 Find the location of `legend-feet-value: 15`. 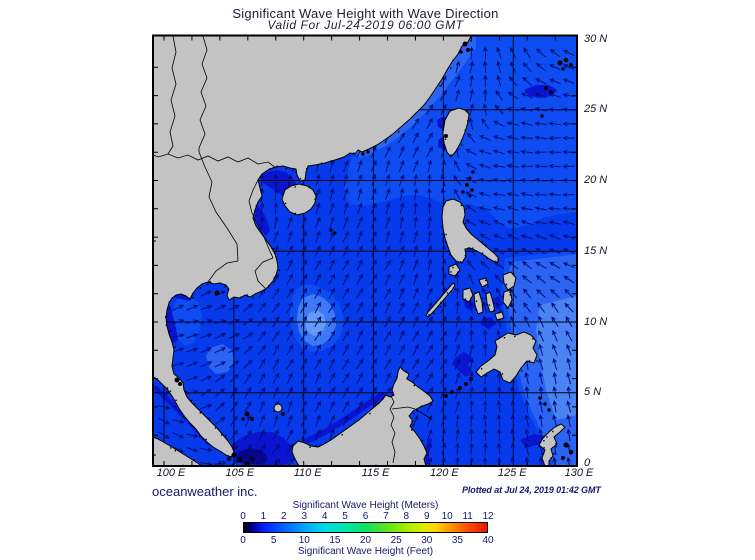

legend-feet-value: 15 is located at coordinates (335, 540).